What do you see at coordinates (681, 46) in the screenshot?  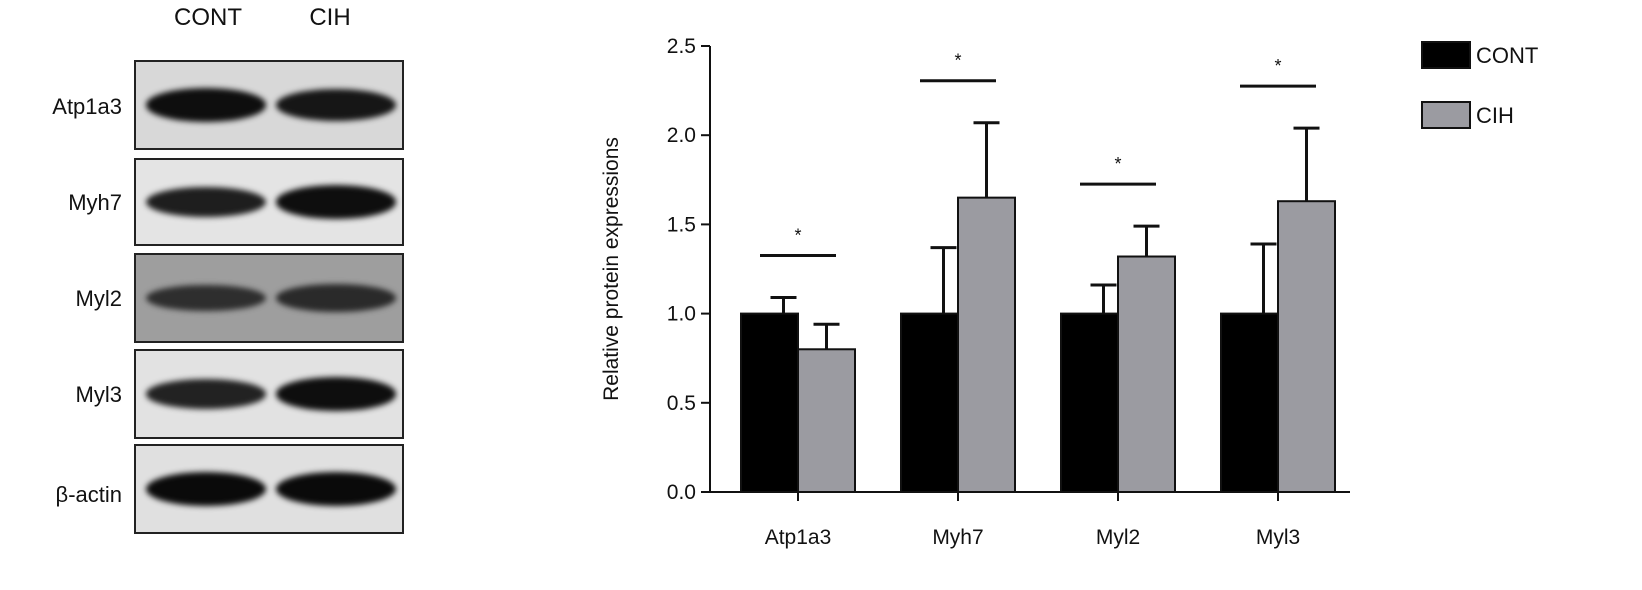 I see `y-tick-label: 2.5` at bounding box center [681, 46].